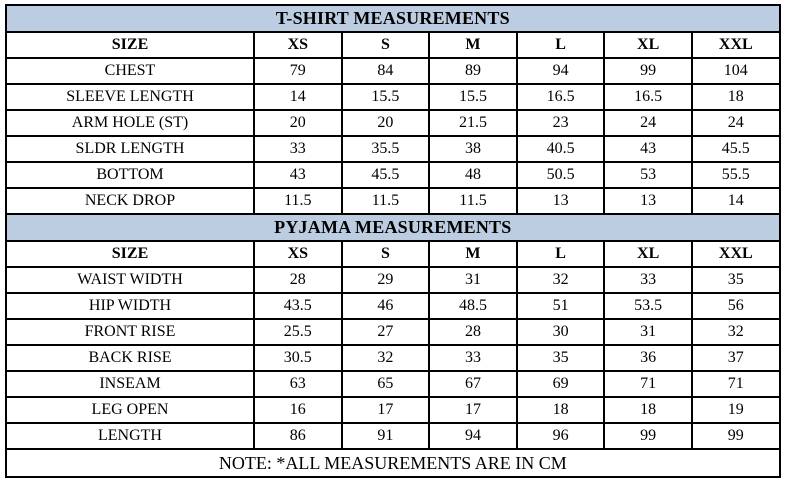 The height and width of the screenshot is (484, 785). I want to click on measurement-label: ARM HOLE (ST), so click(130, 123).